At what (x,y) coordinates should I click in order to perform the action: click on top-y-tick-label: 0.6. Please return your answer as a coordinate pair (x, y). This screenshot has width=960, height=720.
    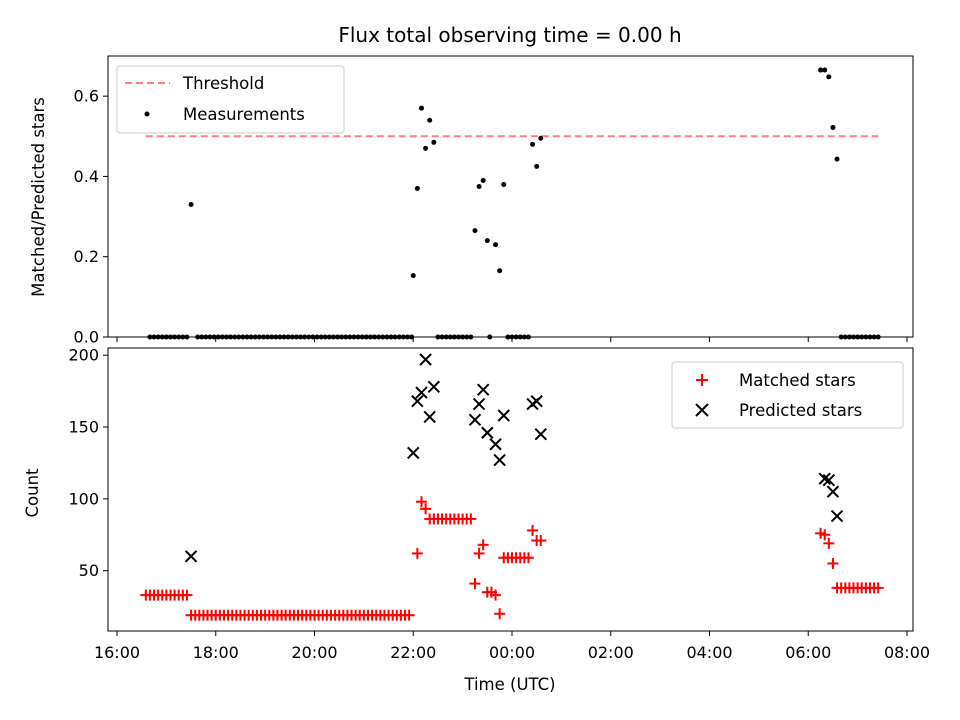
    Looking at the image, I should click on (86, 96).